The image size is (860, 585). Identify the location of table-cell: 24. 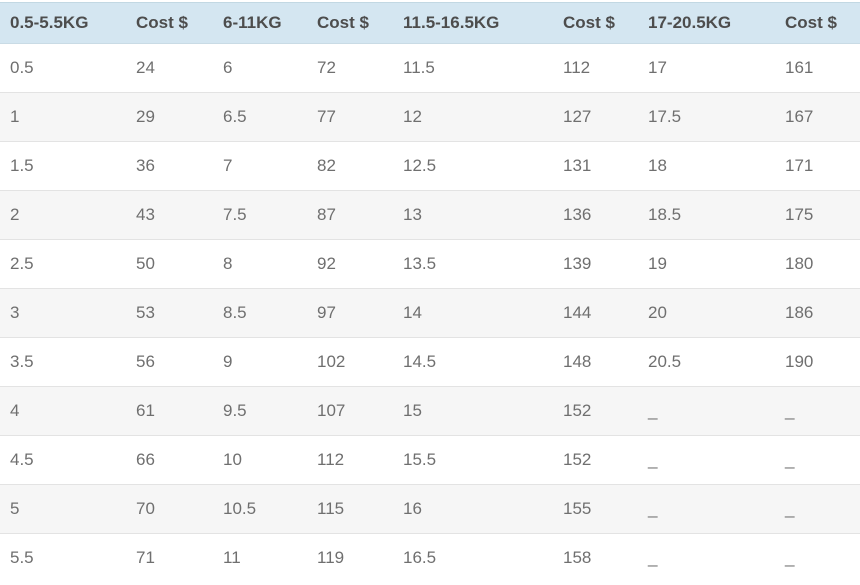
(145, 67).